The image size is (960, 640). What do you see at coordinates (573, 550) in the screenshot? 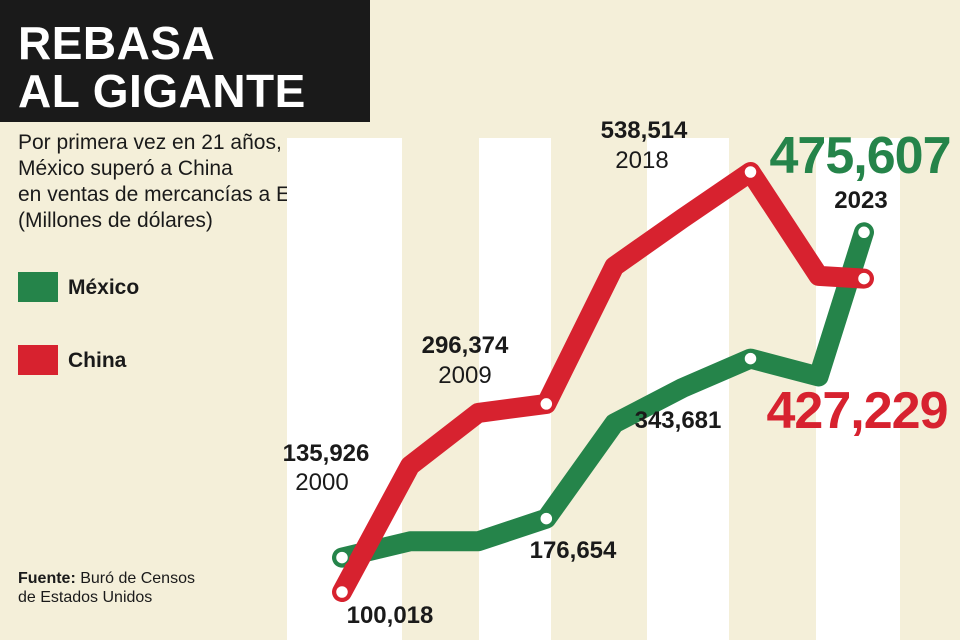
I see `value-label-mexico-2009: 176,654` at bounding box center [573, 550].